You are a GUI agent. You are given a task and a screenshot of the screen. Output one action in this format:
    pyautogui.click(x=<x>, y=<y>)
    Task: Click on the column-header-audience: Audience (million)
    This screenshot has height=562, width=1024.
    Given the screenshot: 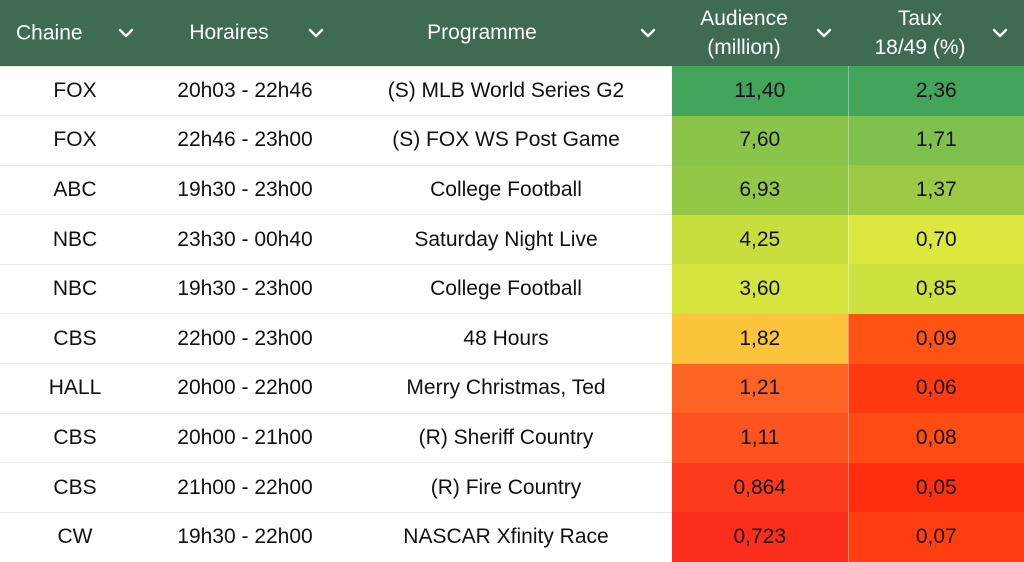 What is the action you would take?
    pyautogui.click(x=760, y=33)
    